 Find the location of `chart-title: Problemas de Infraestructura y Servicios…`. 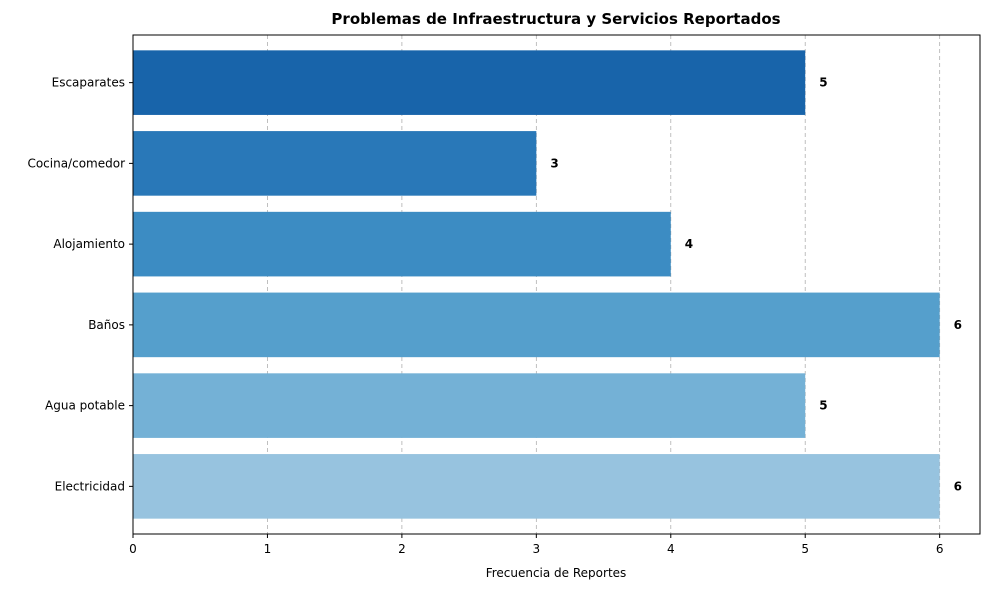

chart-title: Problemas de Infraestructura y Servicios… is located at coordinates (555, 19).